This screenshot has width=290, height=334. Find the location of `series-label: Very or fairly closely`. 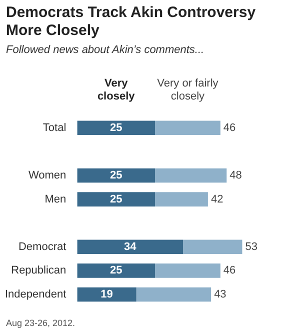

series-label: Very or fairly closely is located at coordinates (188, 90).